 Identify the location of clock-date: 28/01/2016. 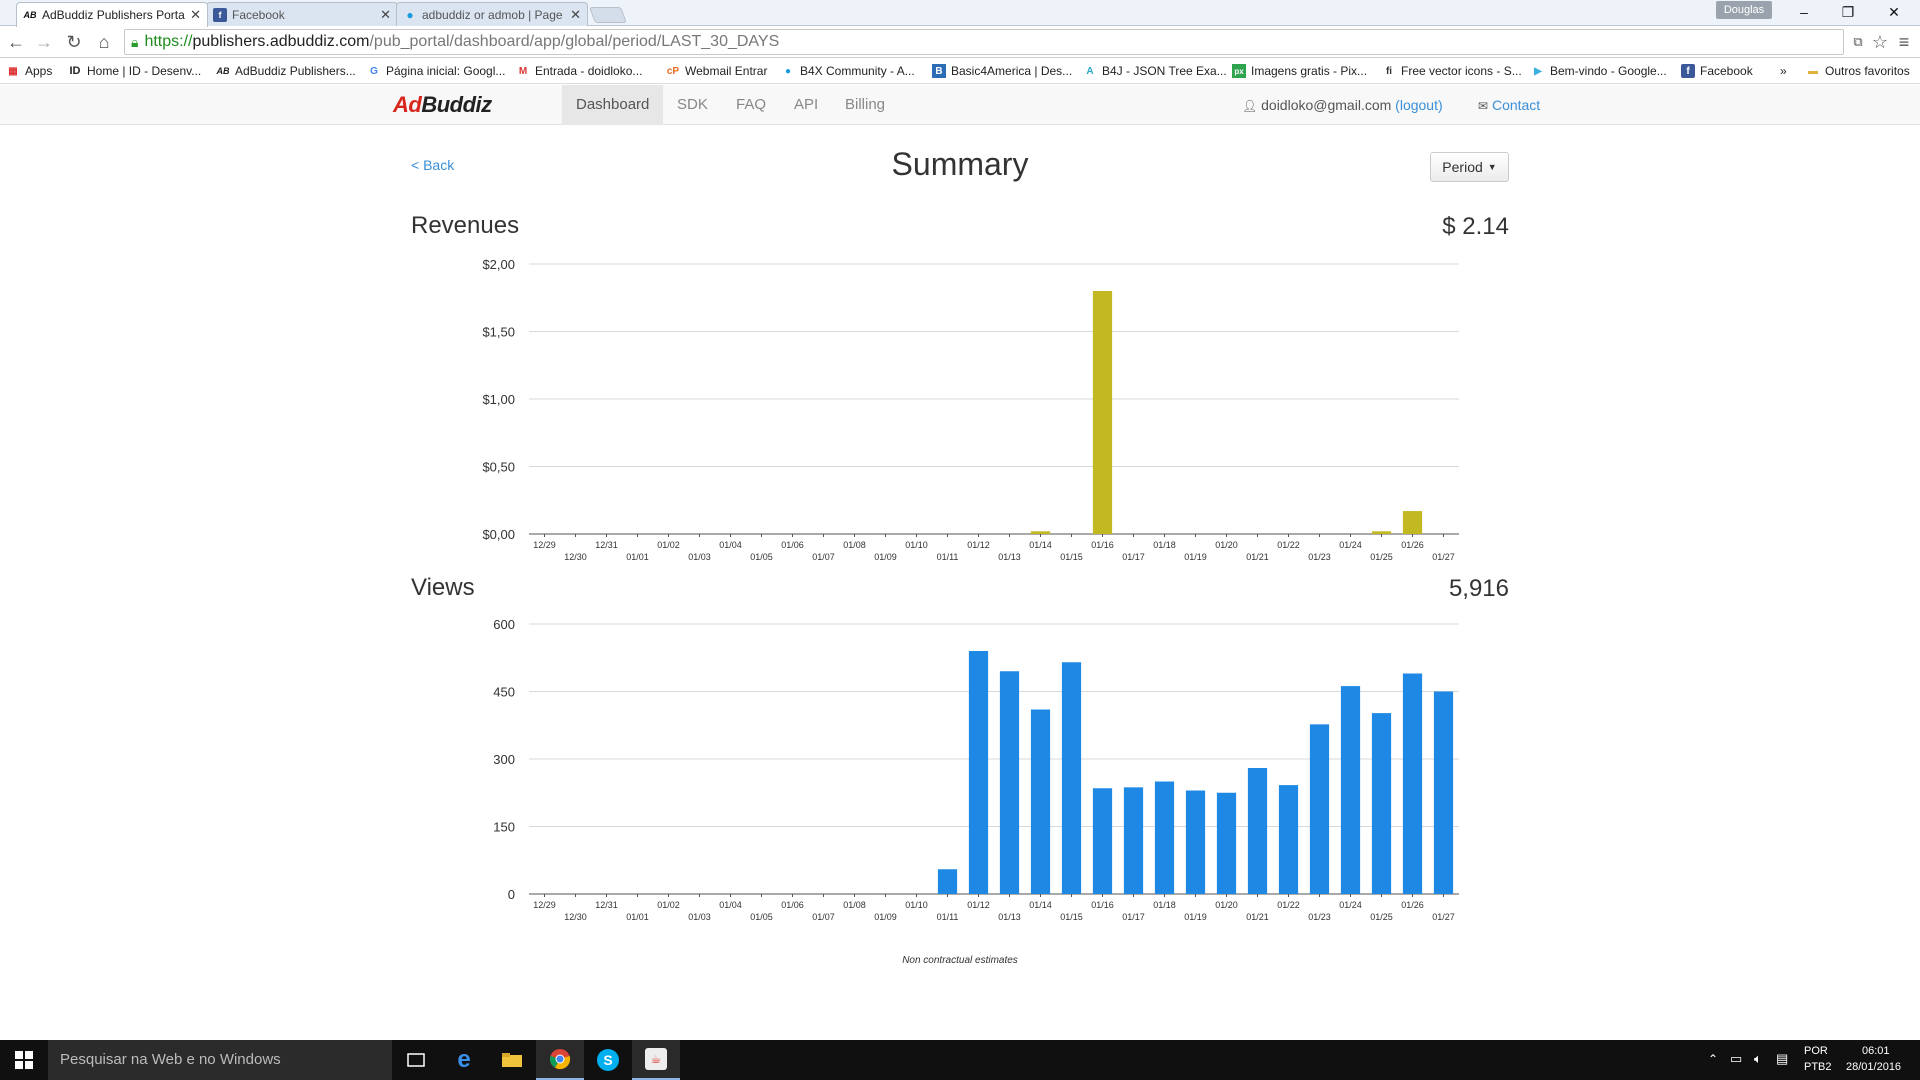
(1874, 1067).